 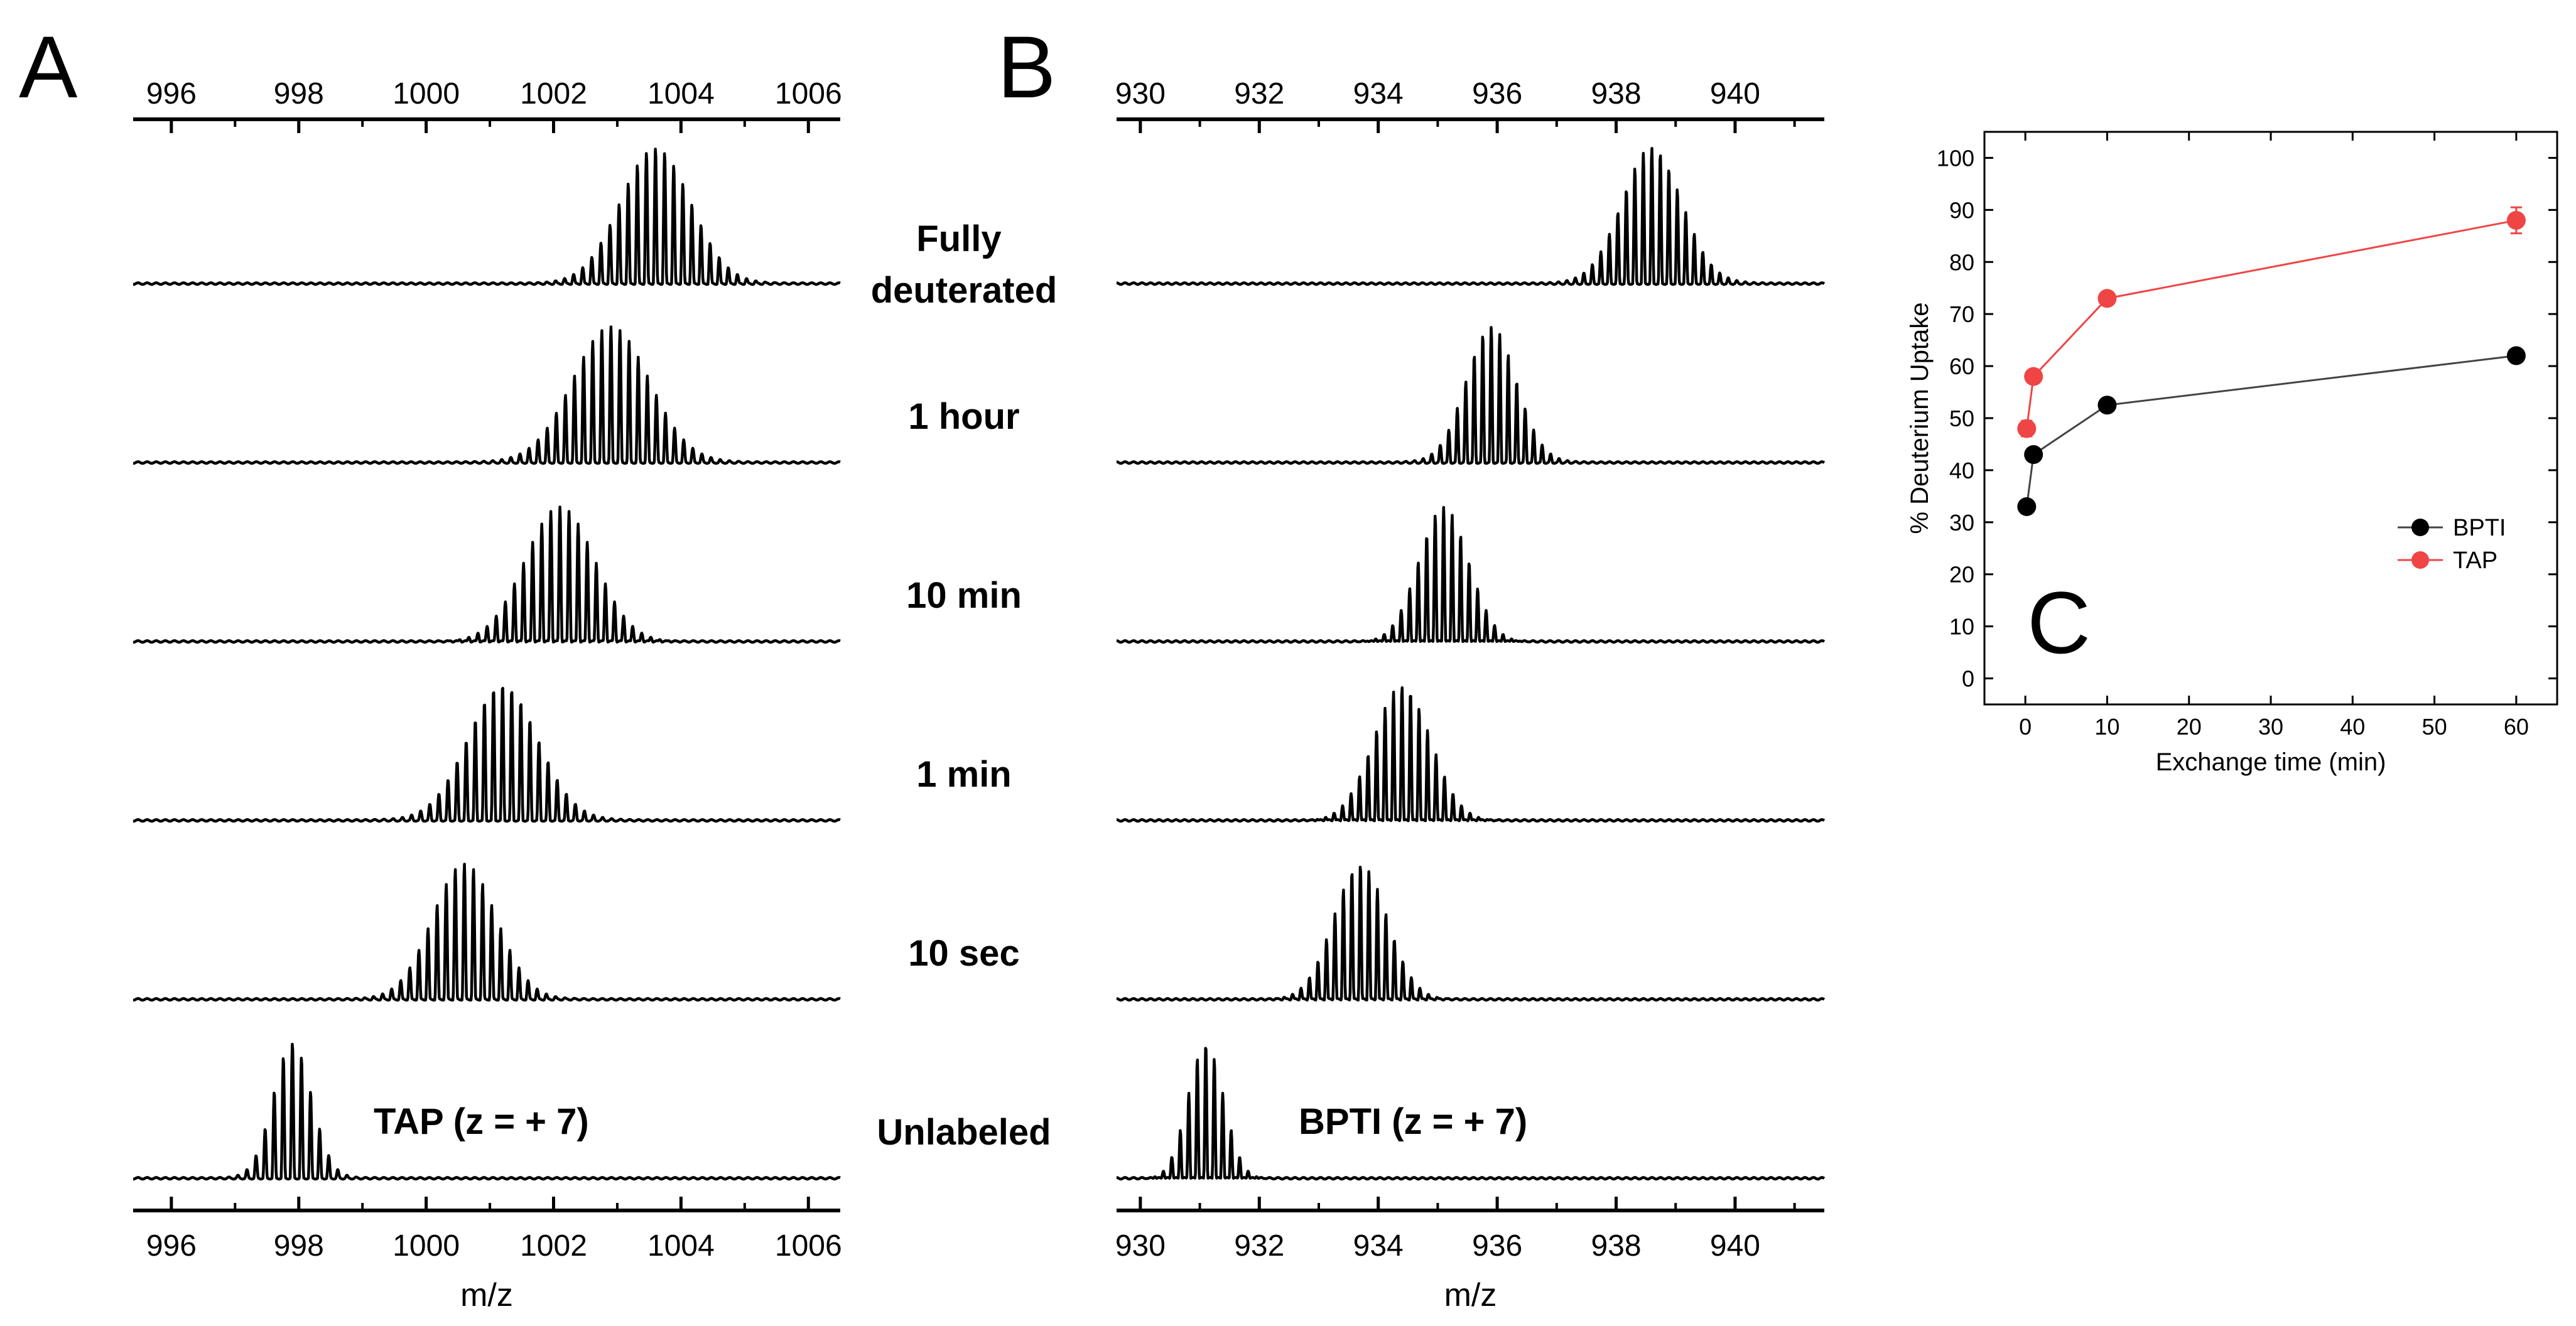 What do you see at coordinates (486, 1295) in the screenshot?
I see `panel-a-xlabel: m/z` at bounding box center [486, 1295].